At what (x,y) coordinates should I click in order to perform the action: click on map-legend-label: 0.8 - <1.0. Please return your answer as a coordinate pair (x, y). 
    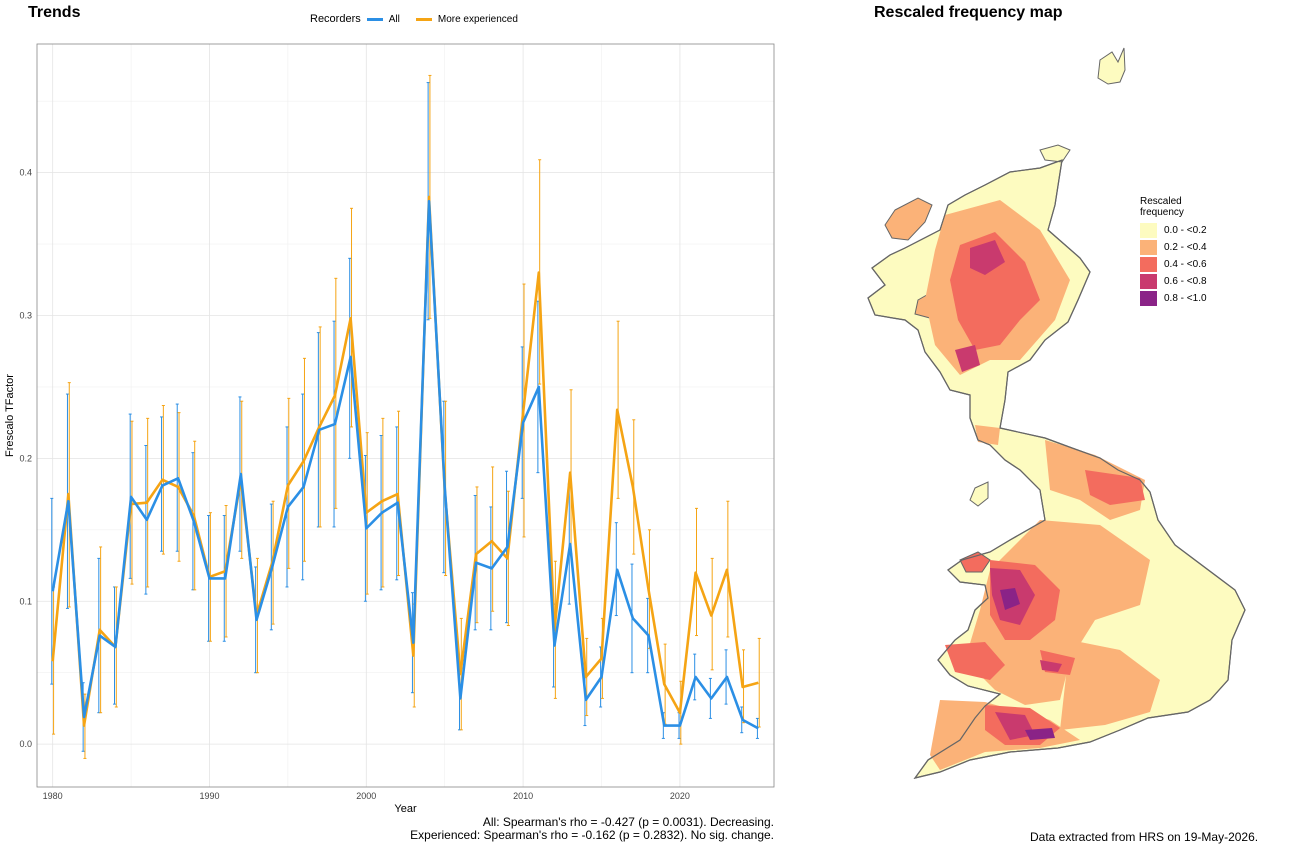
    Looking at the image, I should click on (1185, 298).